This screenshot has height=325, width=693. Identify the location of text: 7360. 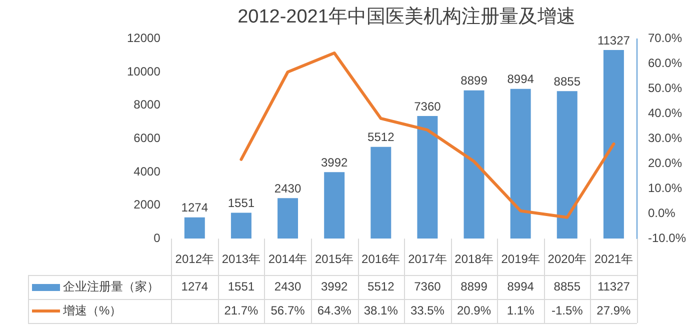
(427, 106).